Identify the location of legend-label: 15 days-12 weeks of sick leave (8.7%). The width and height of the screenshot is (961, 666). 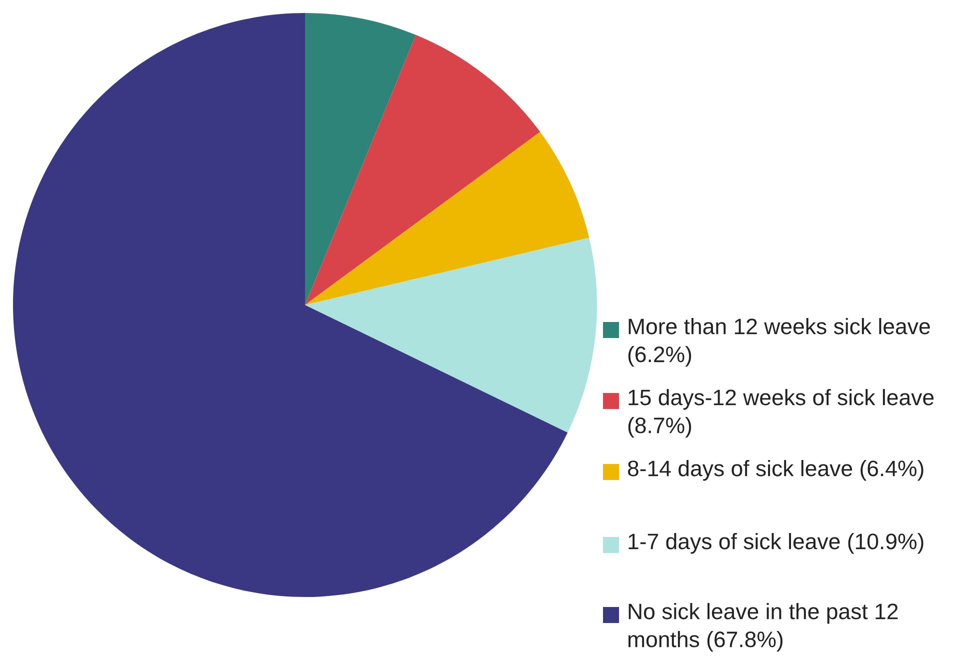
(781, 413).